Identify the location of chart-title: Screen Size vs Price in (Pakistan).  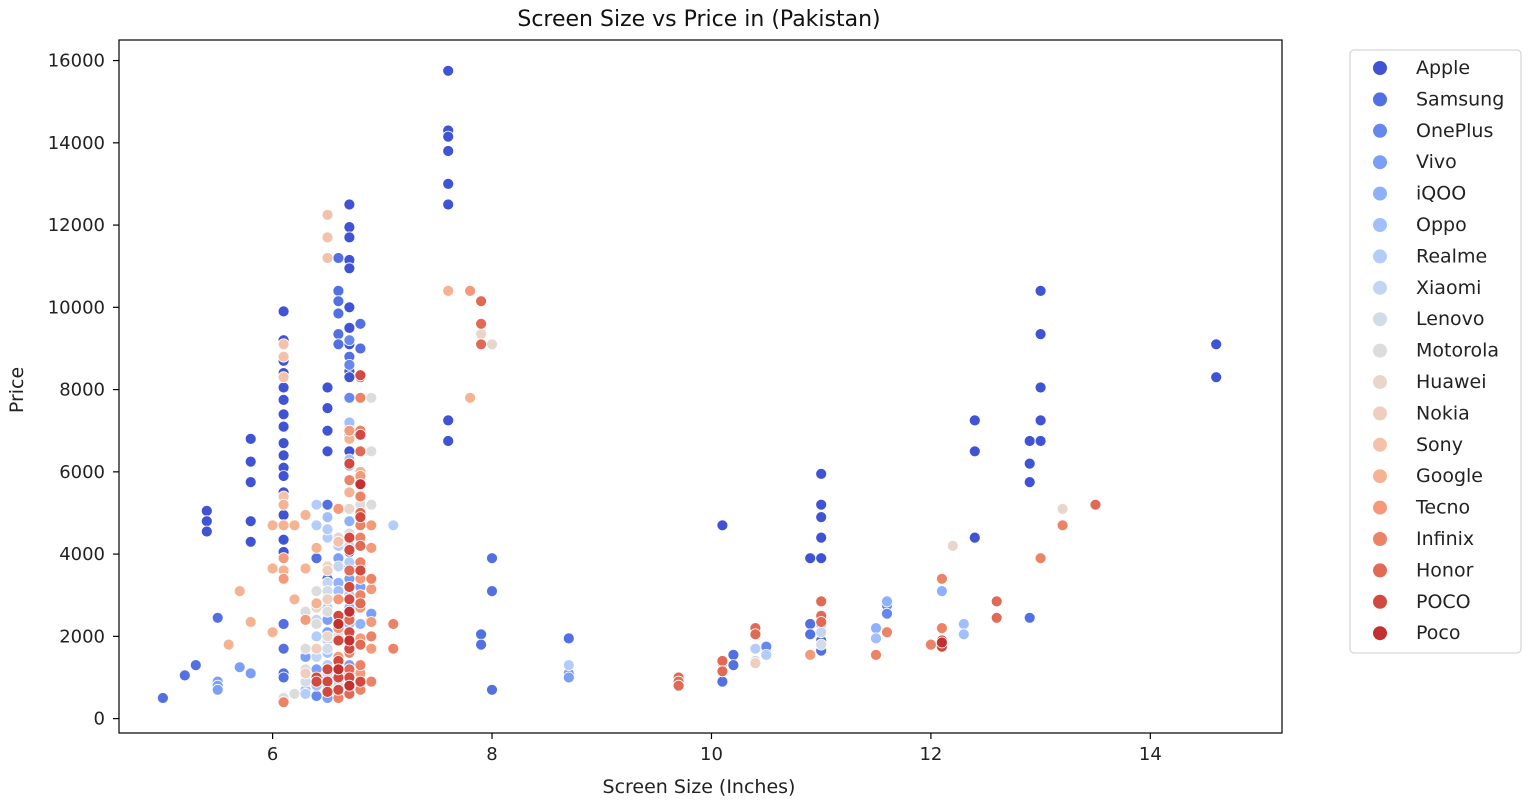
(698, 19).